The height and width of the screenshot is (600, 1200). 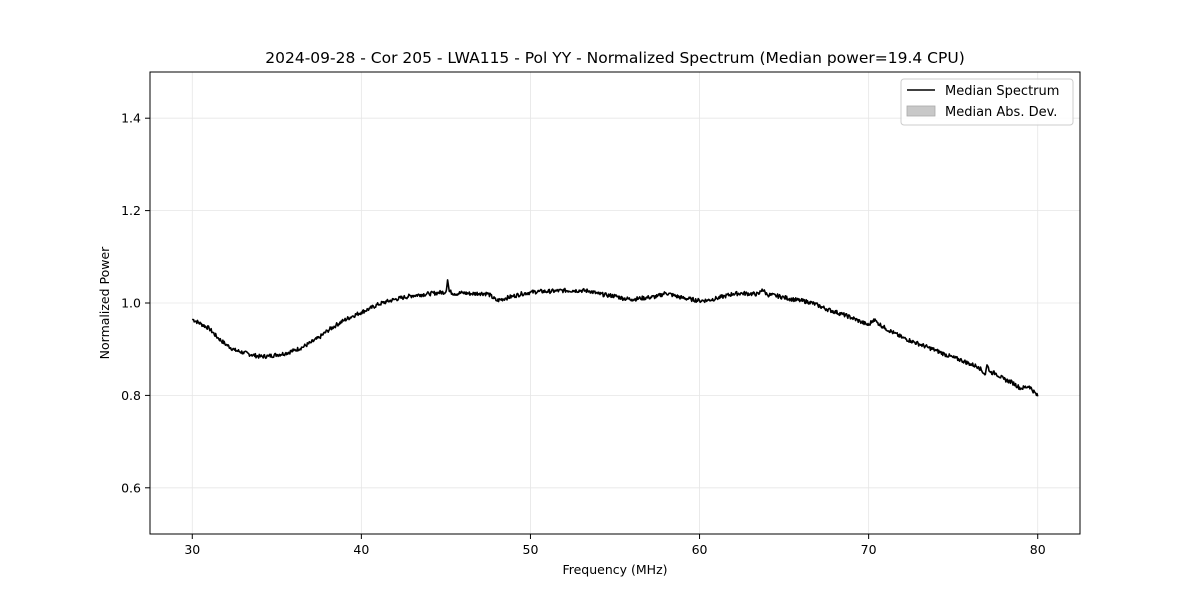 I want to click on x-tick-label: 40, so click(x=361, y=549).